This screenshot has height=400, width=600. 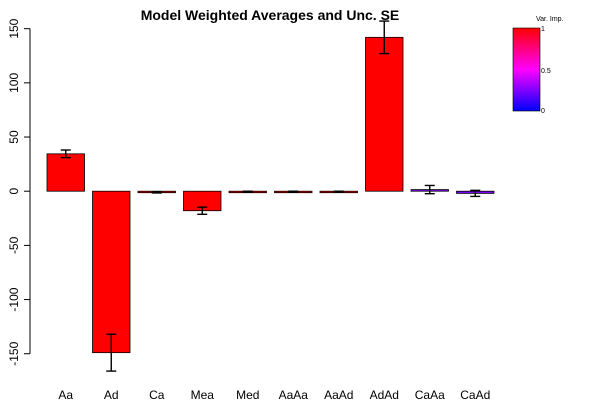 I want to click on y-tick-label: -50, so click(x=14, y=245).